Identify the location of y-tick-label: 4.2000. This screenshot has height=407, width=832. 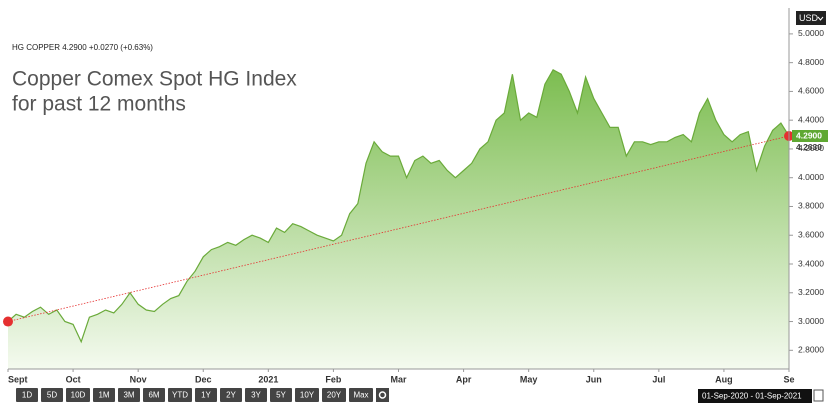
(811, 148).